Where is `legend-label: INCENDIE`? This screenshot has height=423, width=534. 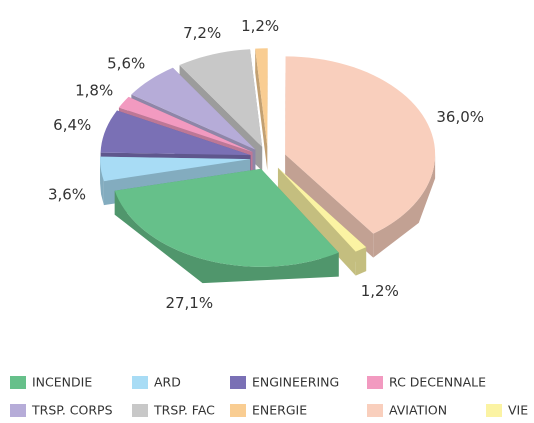 legend-label: INCENDIE is located at coordinates (62, 382).